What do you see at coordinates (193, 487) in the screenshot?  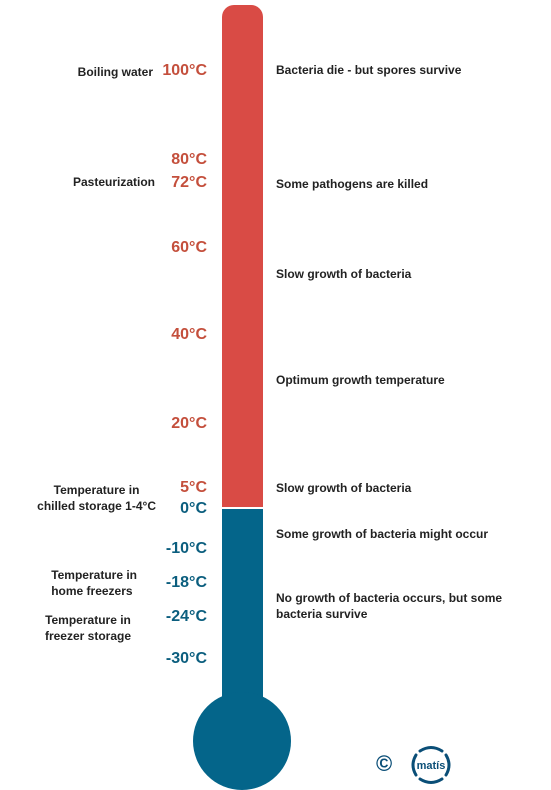 I see `temp-5: 5°C` at bounding box center [193, 487].